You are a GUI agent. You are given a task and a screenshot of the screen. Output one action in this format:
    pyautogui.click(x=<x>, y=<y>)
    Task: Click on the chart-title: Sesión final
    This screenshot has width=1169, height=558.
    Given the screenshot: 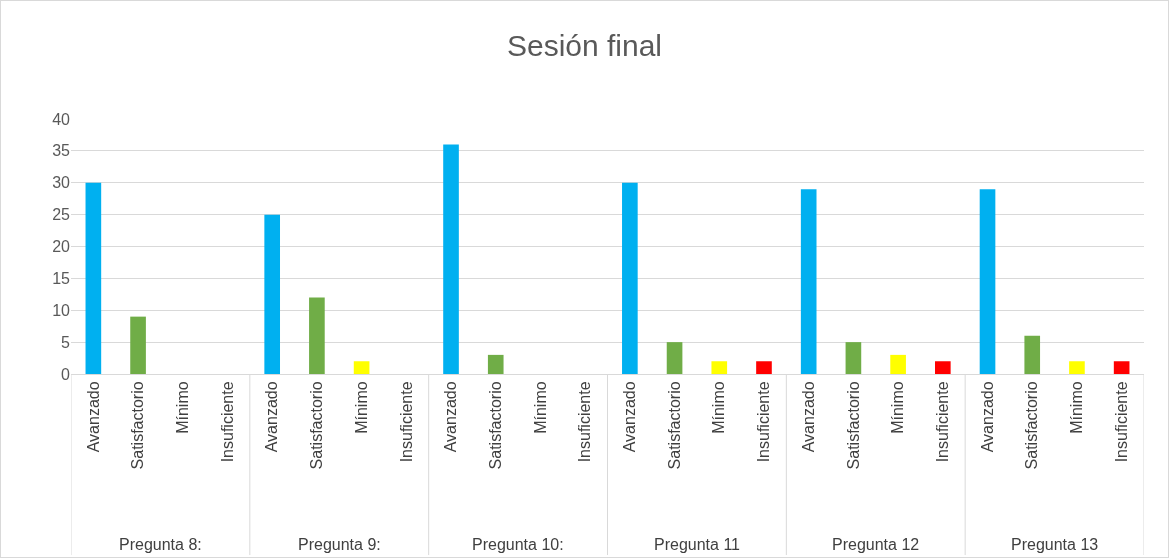 What is the action you would take?
    pyautogui.click(x=584, y=45)
    